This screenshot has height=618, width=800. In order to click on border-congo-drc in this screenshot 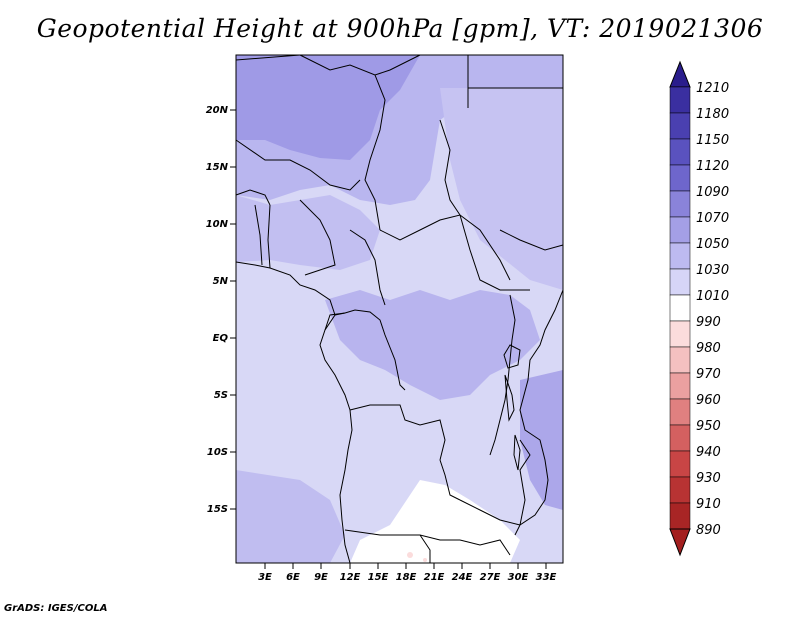, I will do `click(370, 350)`.